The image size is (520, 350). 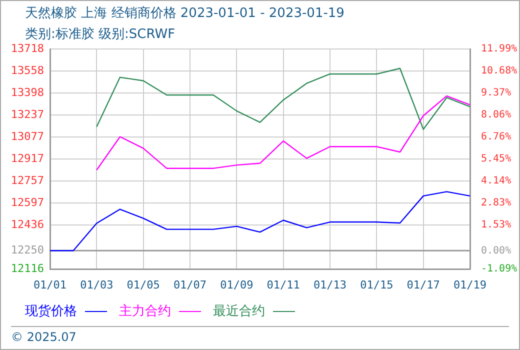 I want to click on y2-tick-label: -1.09%, so click(x=499, y=269).